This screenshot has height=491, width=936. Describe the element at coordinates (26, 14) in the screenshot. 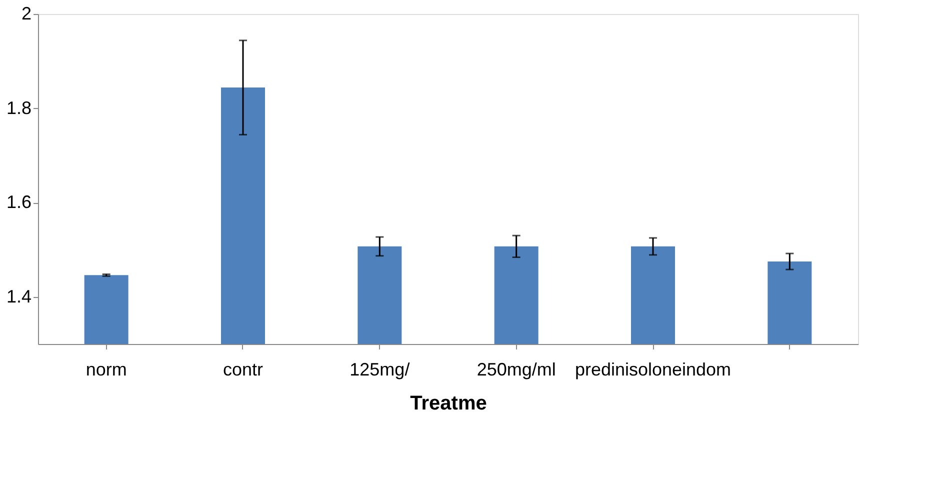

I see `y-tick-label: 2` at that location.